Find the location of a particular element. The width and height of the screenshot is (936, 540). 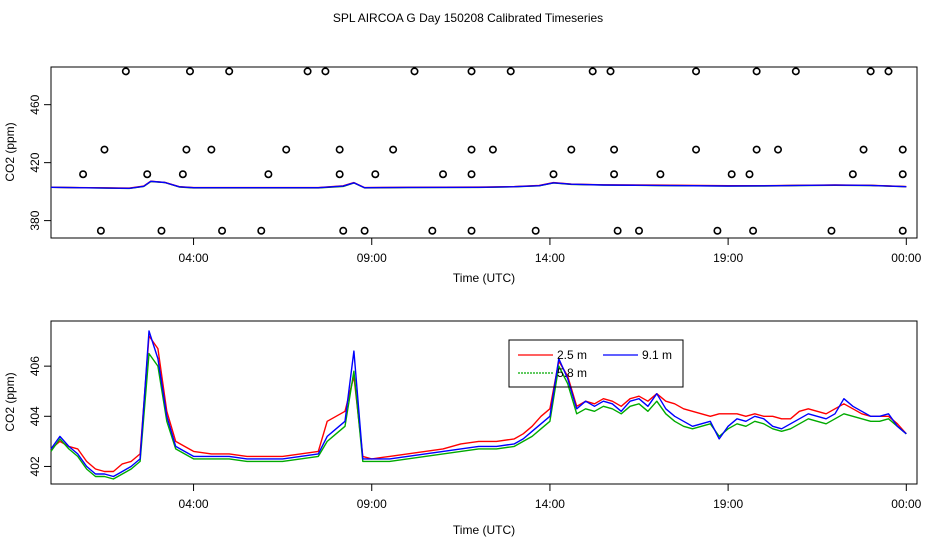

top-y-axis: 380 420 460 is located at coordinates (39, 162).